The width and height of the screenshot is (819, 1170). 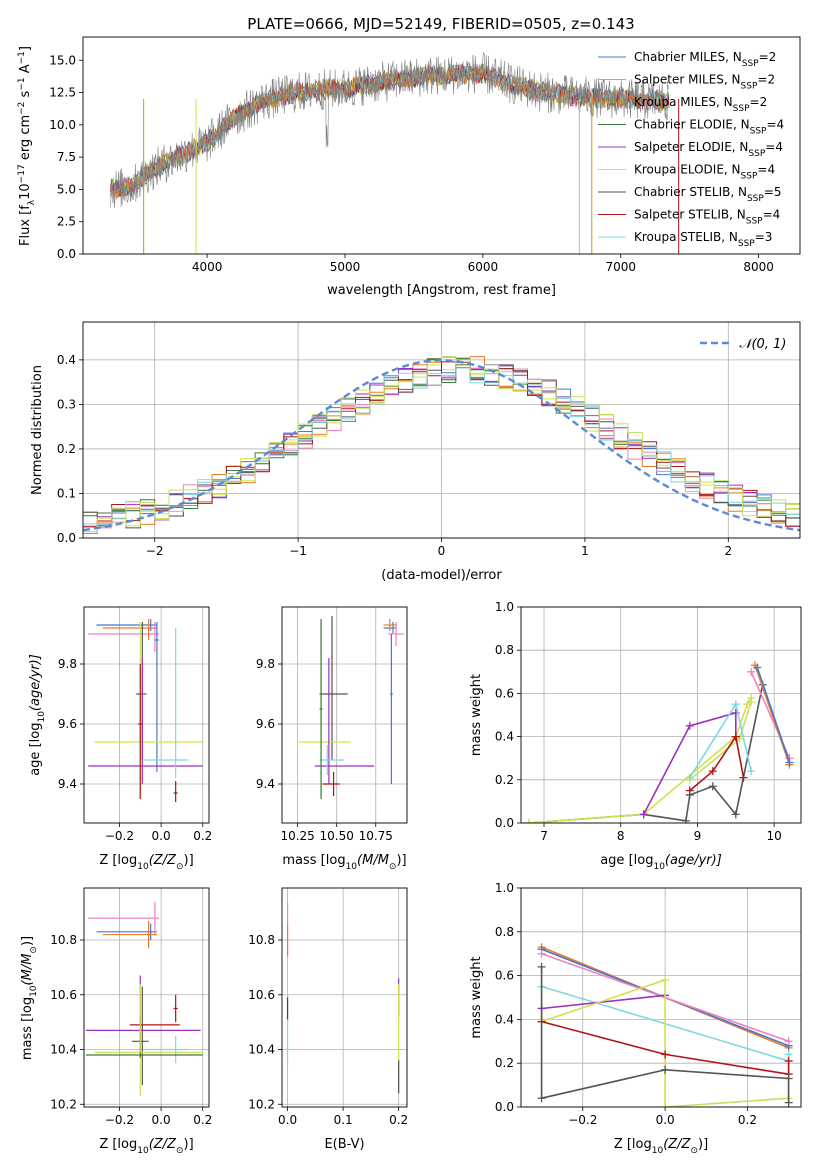 What do you see at coordinates (709, 127) in the screenshot?
I see `legend-label: Chabrier ELODIE, NSSP=4` at bounding box center [709, 127].